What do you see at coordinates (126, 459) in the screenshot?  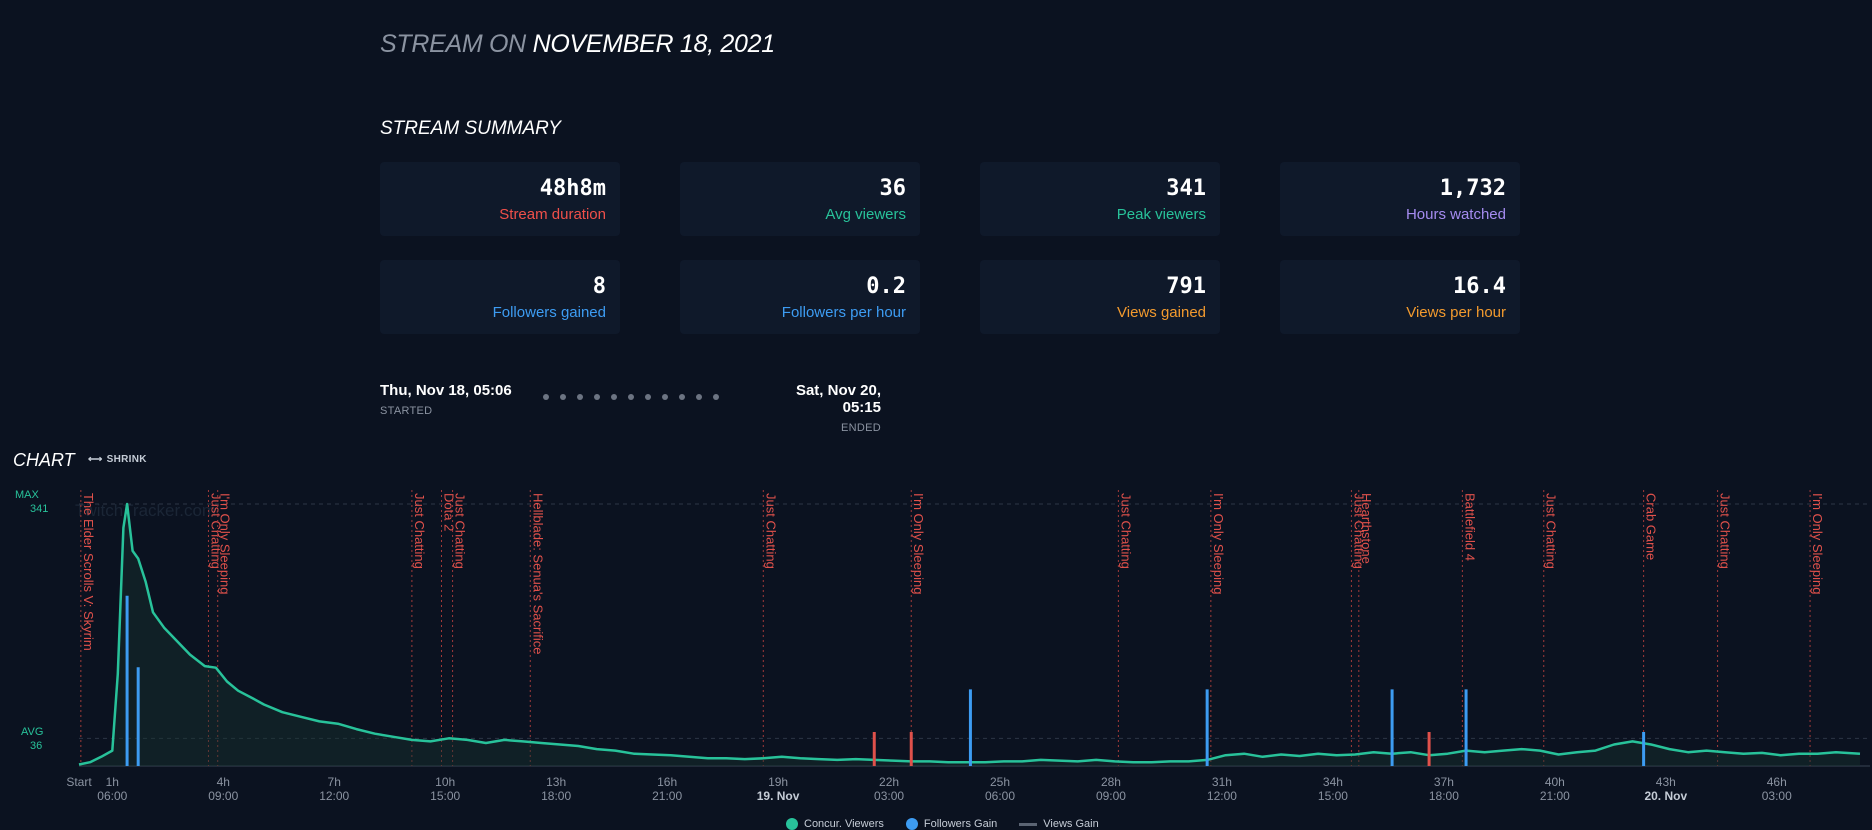 I see `shrink-label: SHRINK` at bounding box center [126, 459].